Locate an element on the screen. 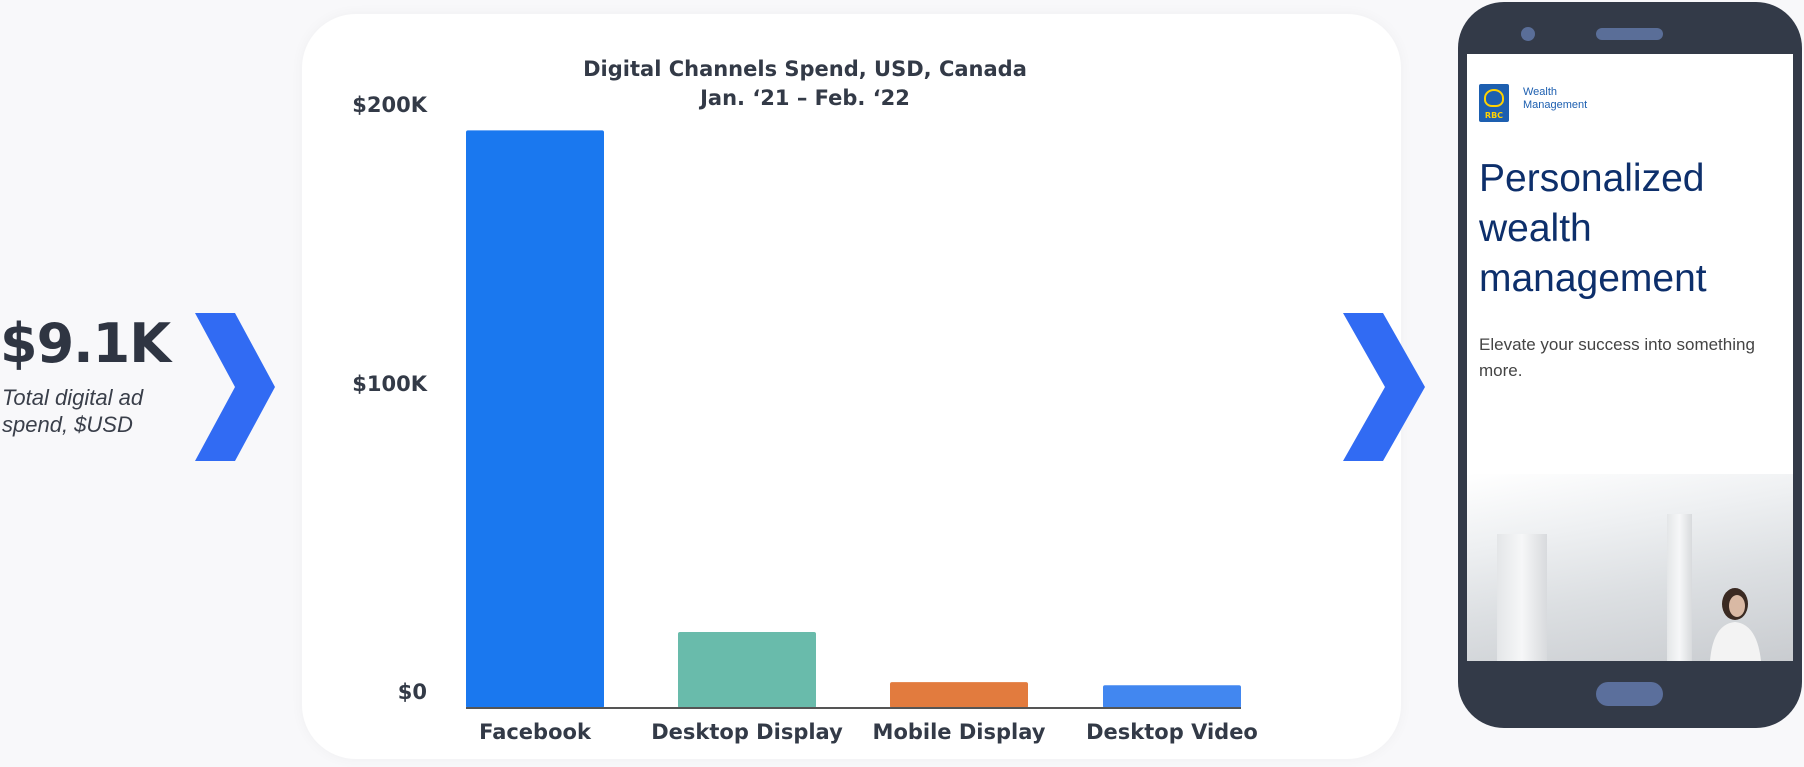 This screenshot has width=1804, height=767. y-tick-label: $0 is located at coordinates (412, 692).